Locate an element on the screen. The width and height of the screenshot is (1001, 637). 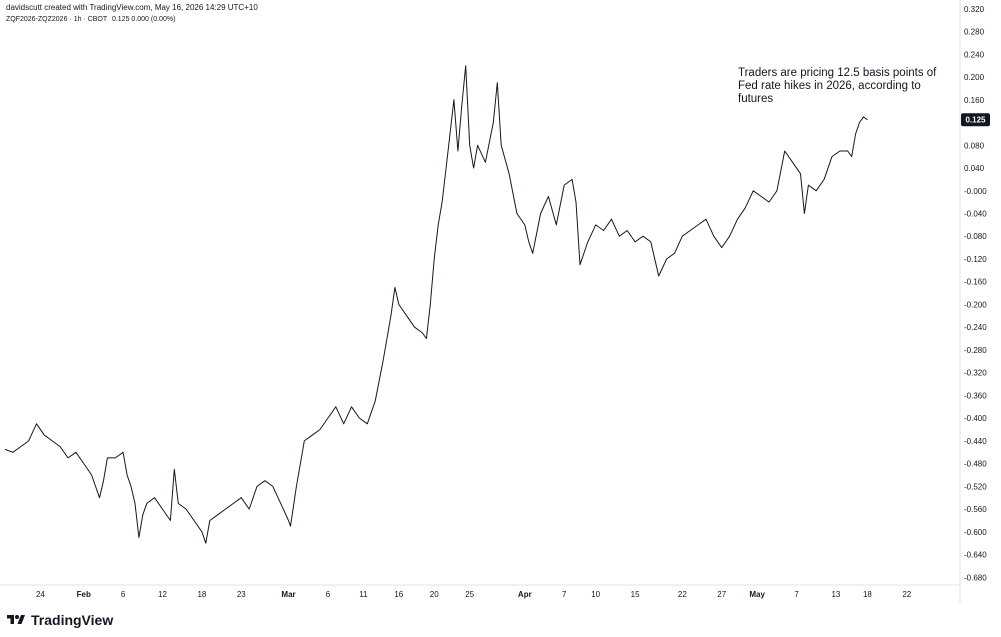
y-tick-label: 0.240 is located at coordinates (974, 54).